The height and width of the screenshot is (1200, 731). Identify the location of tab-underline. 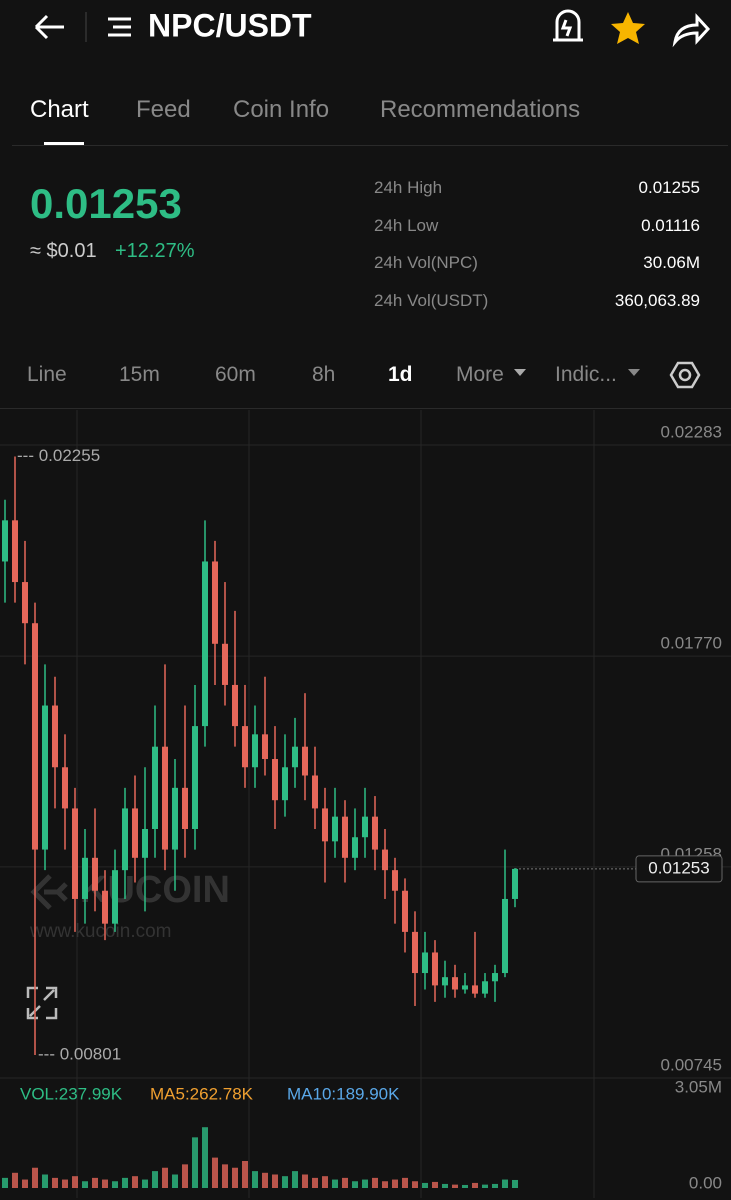
(64, 143).